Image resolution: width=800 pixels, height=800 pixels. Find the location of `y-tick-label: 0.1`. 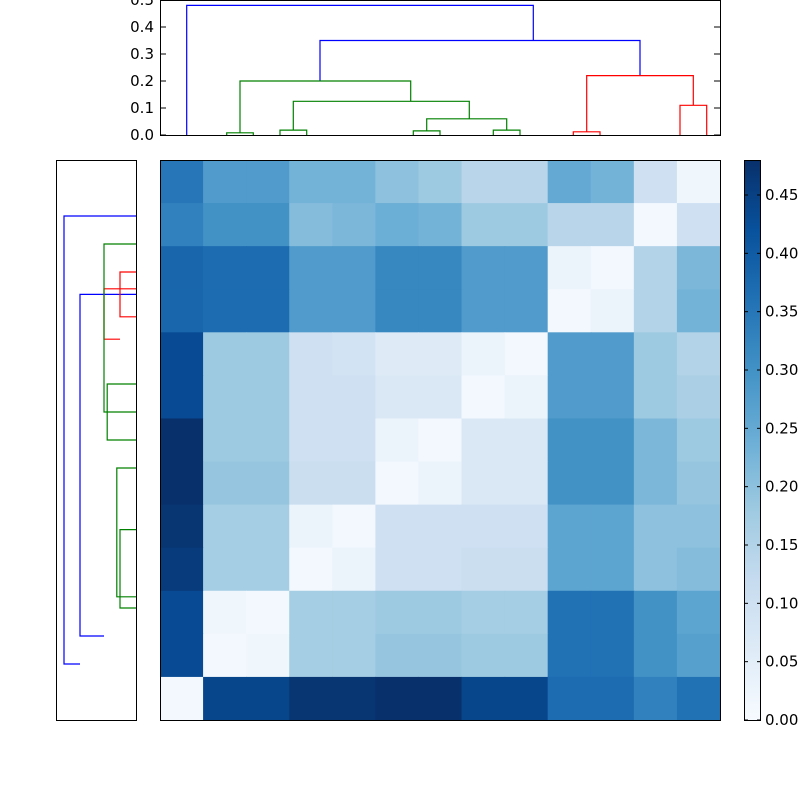

y-tick-label: 0.1 is located at coordinates (142, 108).